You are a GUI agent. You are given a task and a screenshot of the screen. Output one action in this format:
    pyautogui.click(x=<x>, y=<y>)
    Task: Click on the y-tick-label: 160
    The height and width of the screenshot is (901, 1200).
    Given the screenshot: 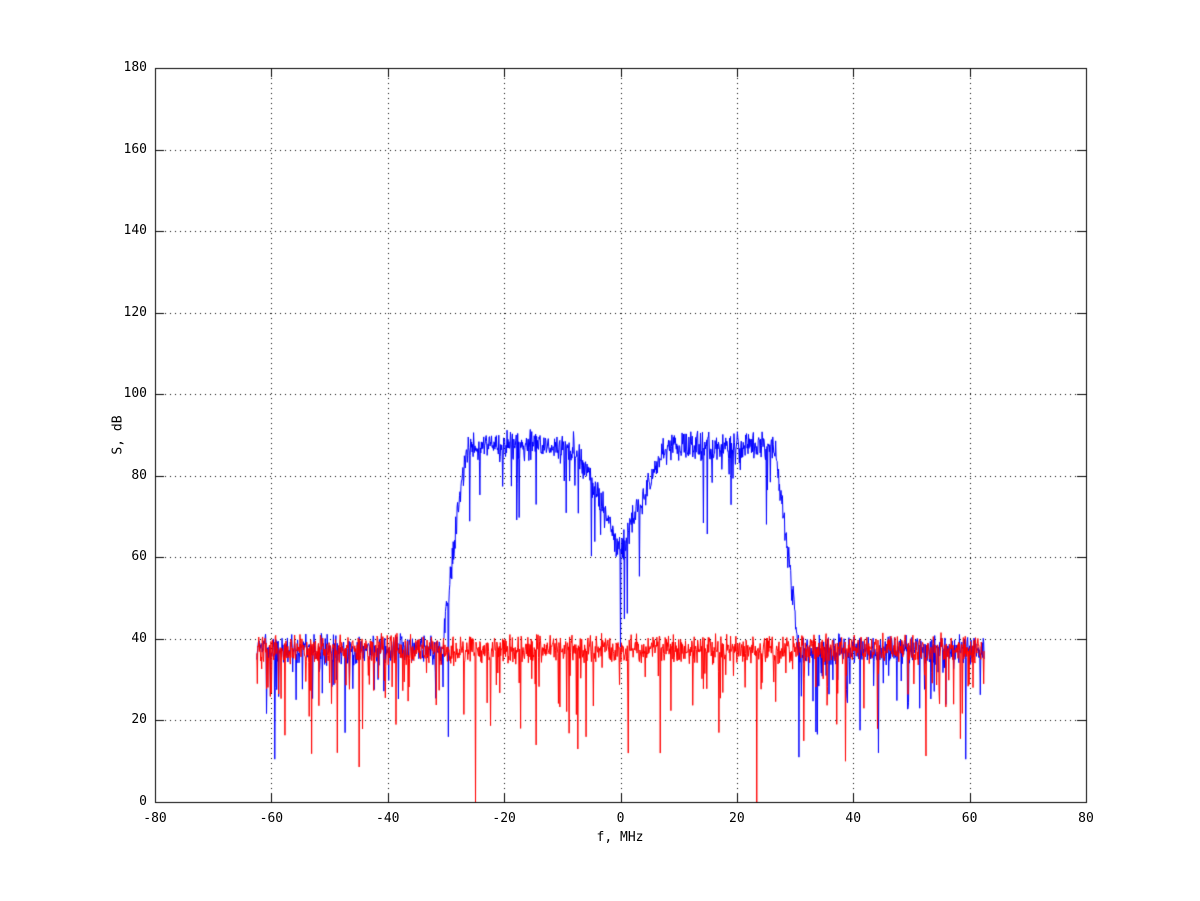 What is the action you would take?
    pyautogui.click(x=135, y=149)
    